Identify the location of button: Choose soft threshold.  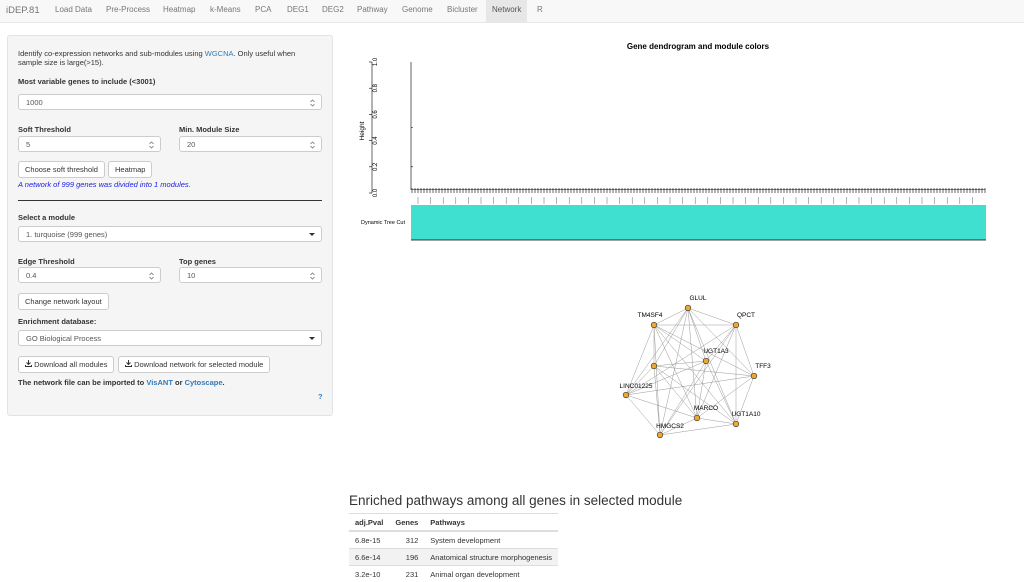
(61, 169).